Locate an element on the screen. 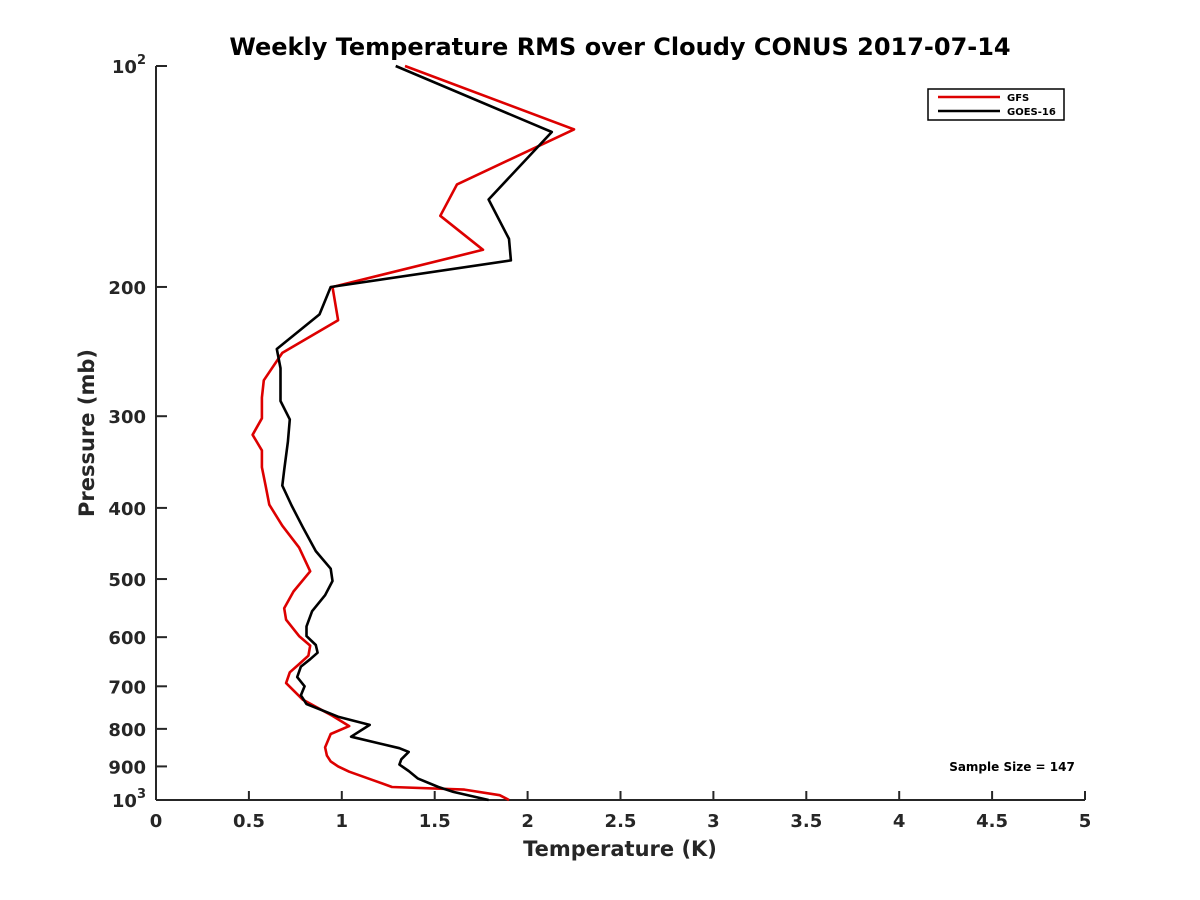  y-tick-label: 200 is located at coordinates (127, 288).